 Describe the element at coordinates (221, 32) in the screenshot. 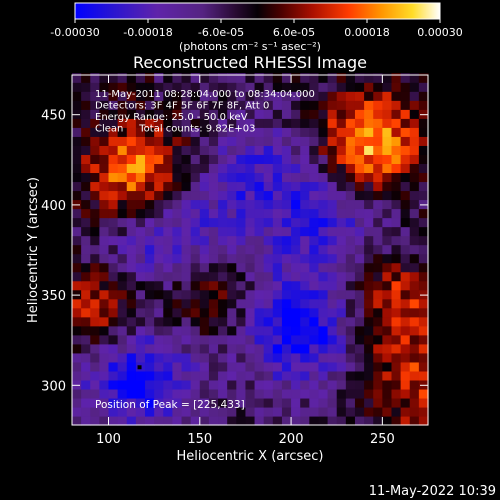

I see `colorbar-tick-label: -6.0e-05` at that location.